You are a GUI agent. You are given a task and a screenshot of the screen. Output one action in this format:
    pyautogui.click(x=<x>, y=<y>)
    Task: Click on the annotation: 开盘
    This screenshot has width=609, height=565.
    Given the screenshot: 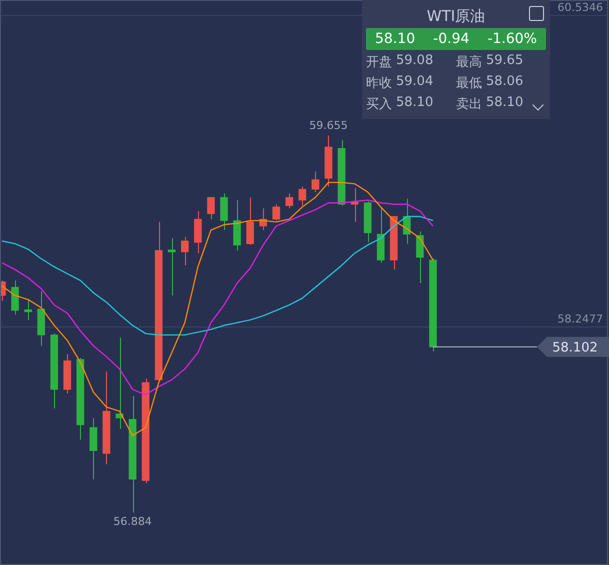 What is the action you would take?
    pyautogui.click(x=379, y=62)
    